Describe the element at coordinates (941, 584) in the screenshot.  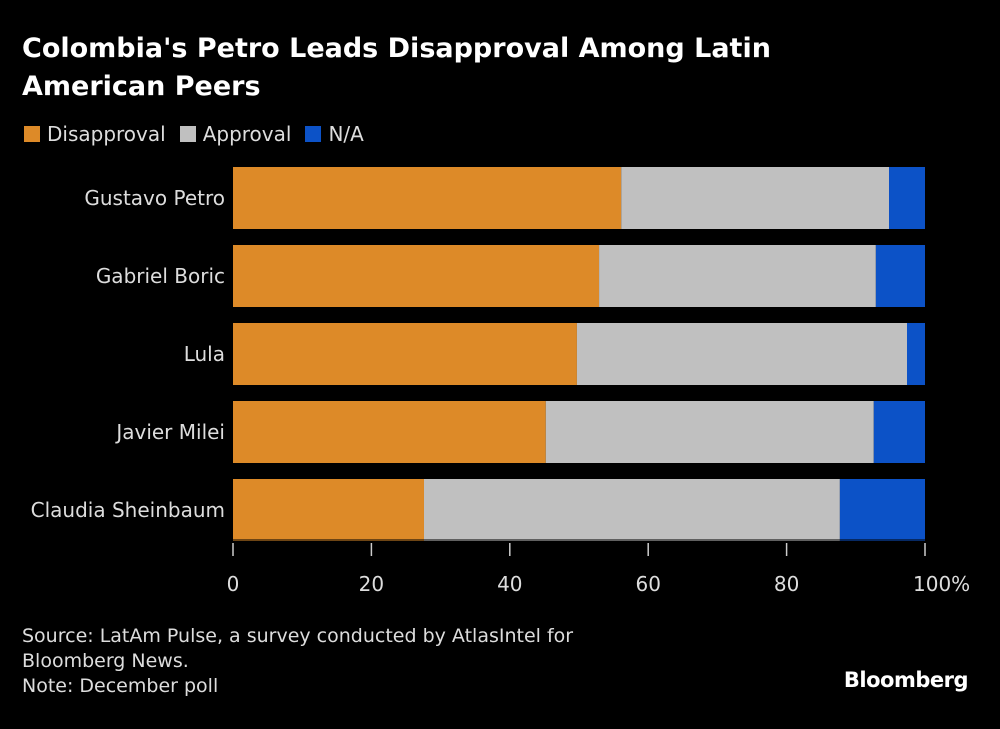
I see `x-tick-label: 100%` at that location.